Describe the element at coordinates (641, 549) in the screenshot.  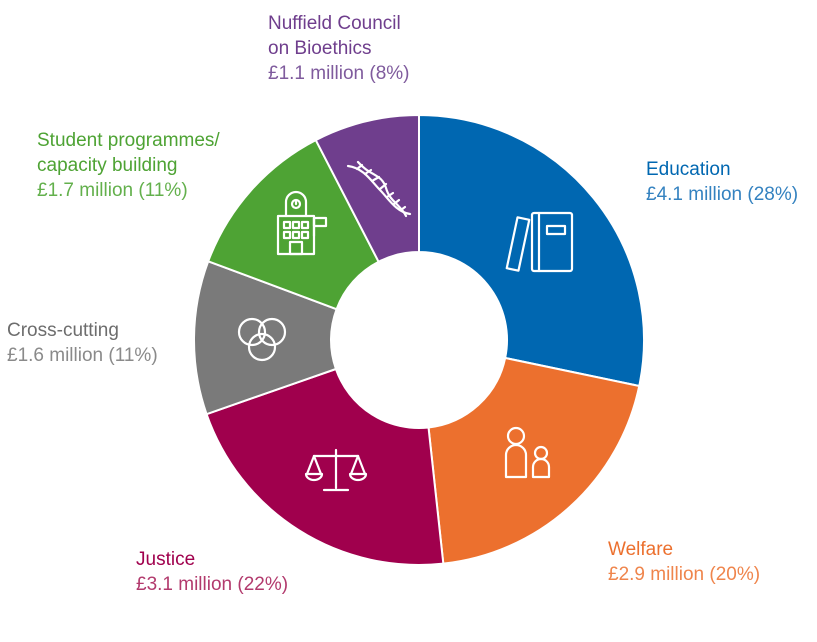
I see `label-welfare-name: Welfare` at that location.